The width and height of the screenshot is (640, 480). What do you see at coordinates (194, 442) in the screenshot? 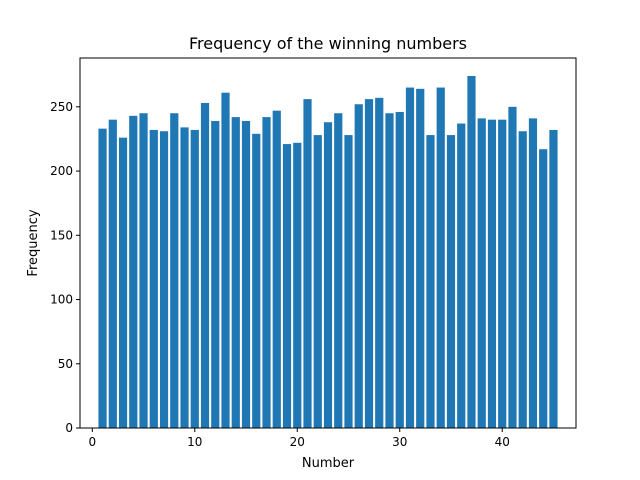
I see `x-tick-label: 10` at bounding box center [194, 442].